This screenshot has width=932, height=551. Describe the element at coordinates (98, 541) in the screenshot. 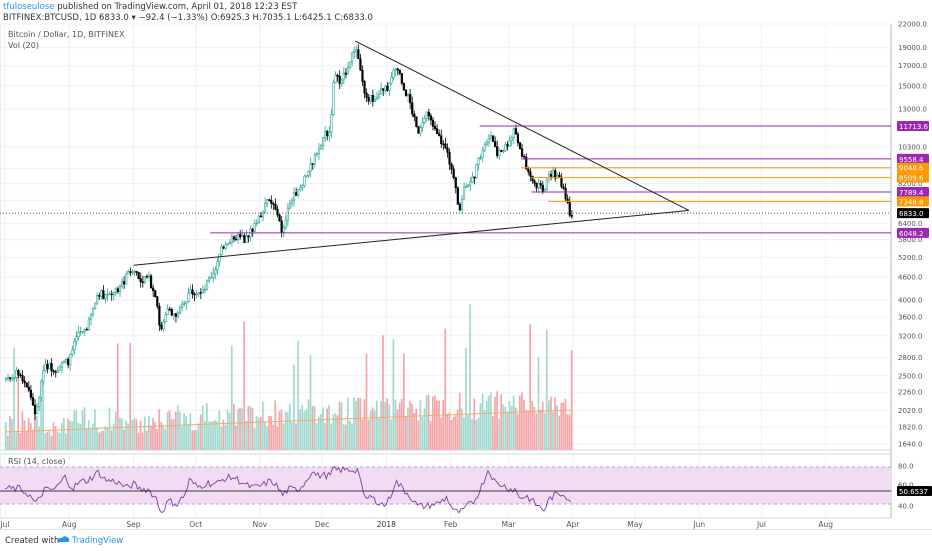

I see `tradingview-link: TradingView` at that location.